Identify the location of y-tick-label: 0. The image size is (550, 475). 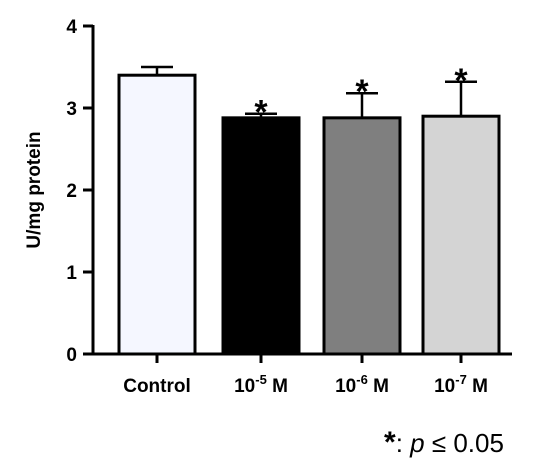
(71, 355).